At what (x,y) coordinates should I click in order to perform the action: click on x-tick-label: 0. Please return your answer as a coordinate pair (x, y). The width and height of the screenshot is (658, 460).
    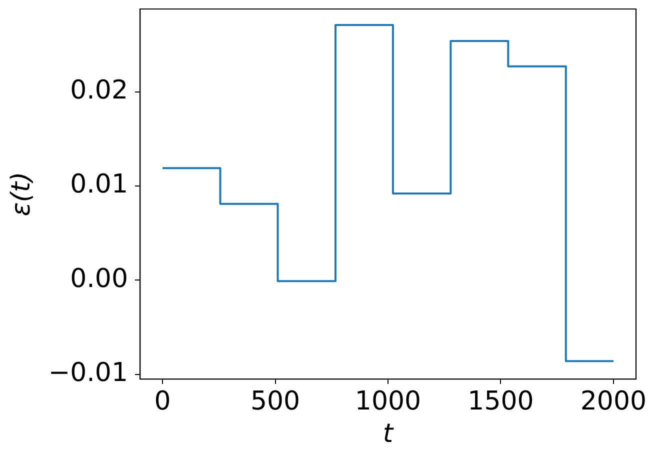
    Looking at the image, I should click on (162, 401).